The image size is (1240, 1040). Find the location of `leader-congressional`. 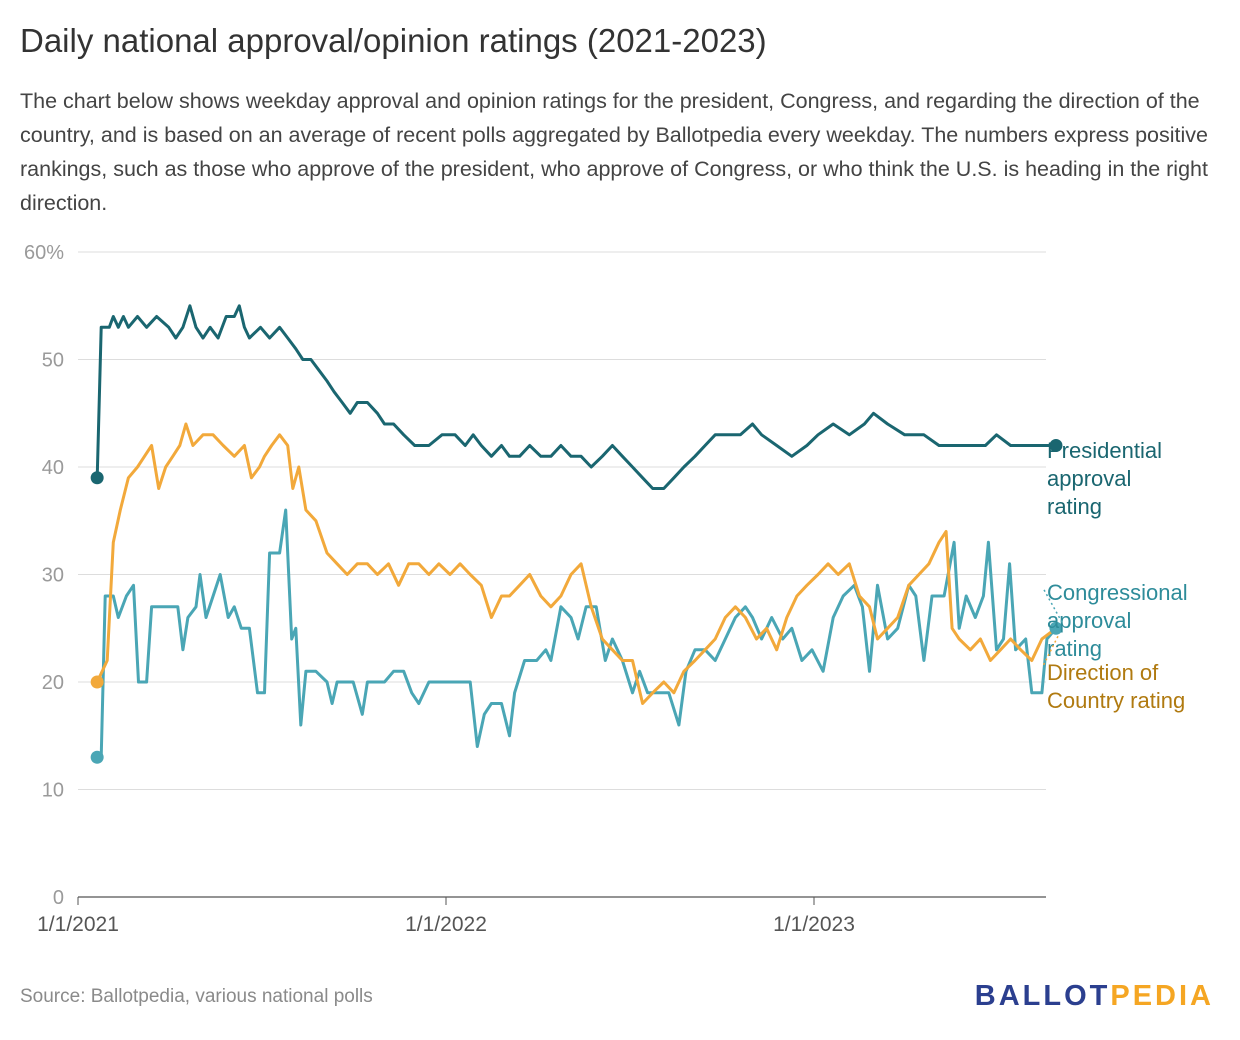

leader-congressional is located at coordinates (1052, 605).